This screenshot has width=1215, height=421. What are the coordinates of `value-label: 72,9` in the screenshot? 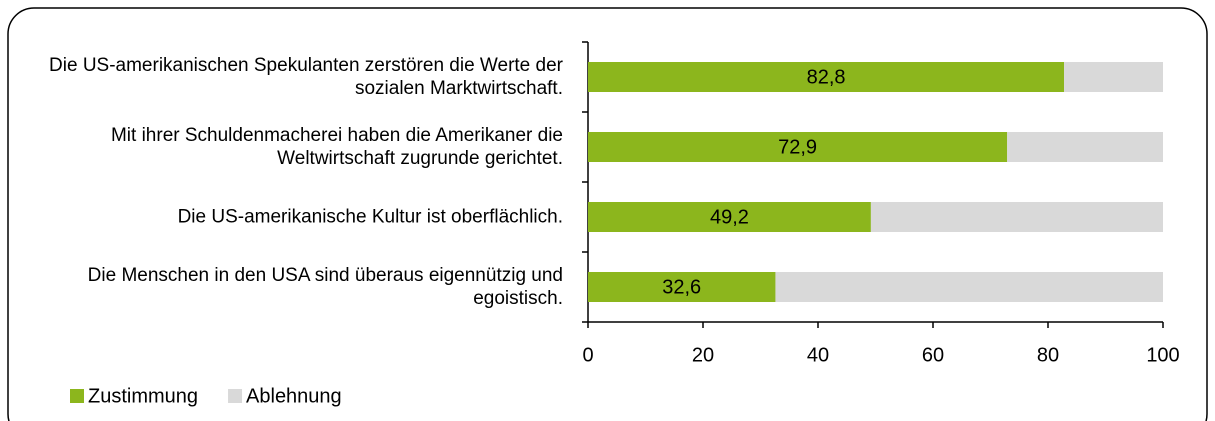 It's located at (797, 147).